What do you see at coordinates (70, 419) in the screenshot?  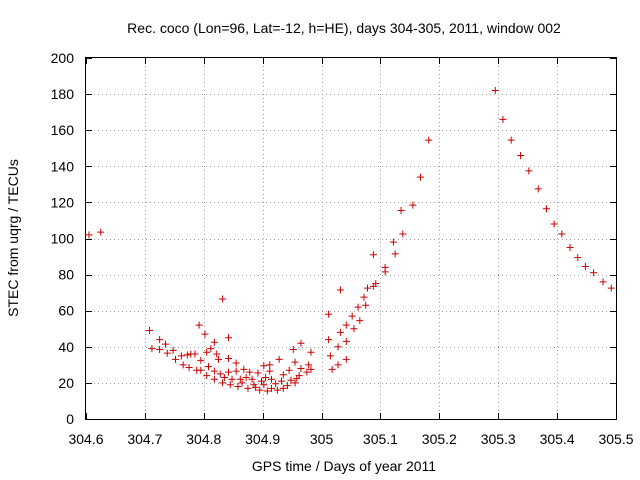 I see `y-tick-label: 0` at bounding box center [70, 419].